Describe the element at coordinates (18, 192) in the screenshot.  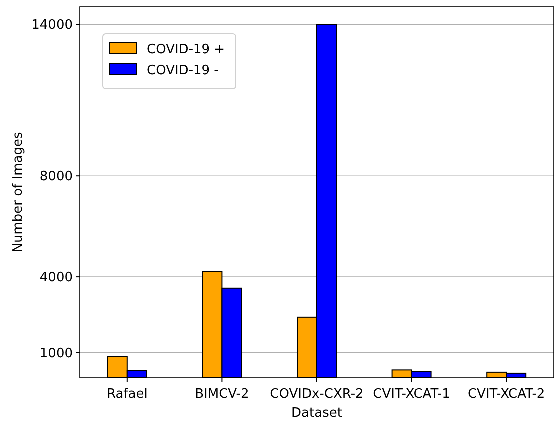
I see `y-axis-title: Number of Images` at that location.